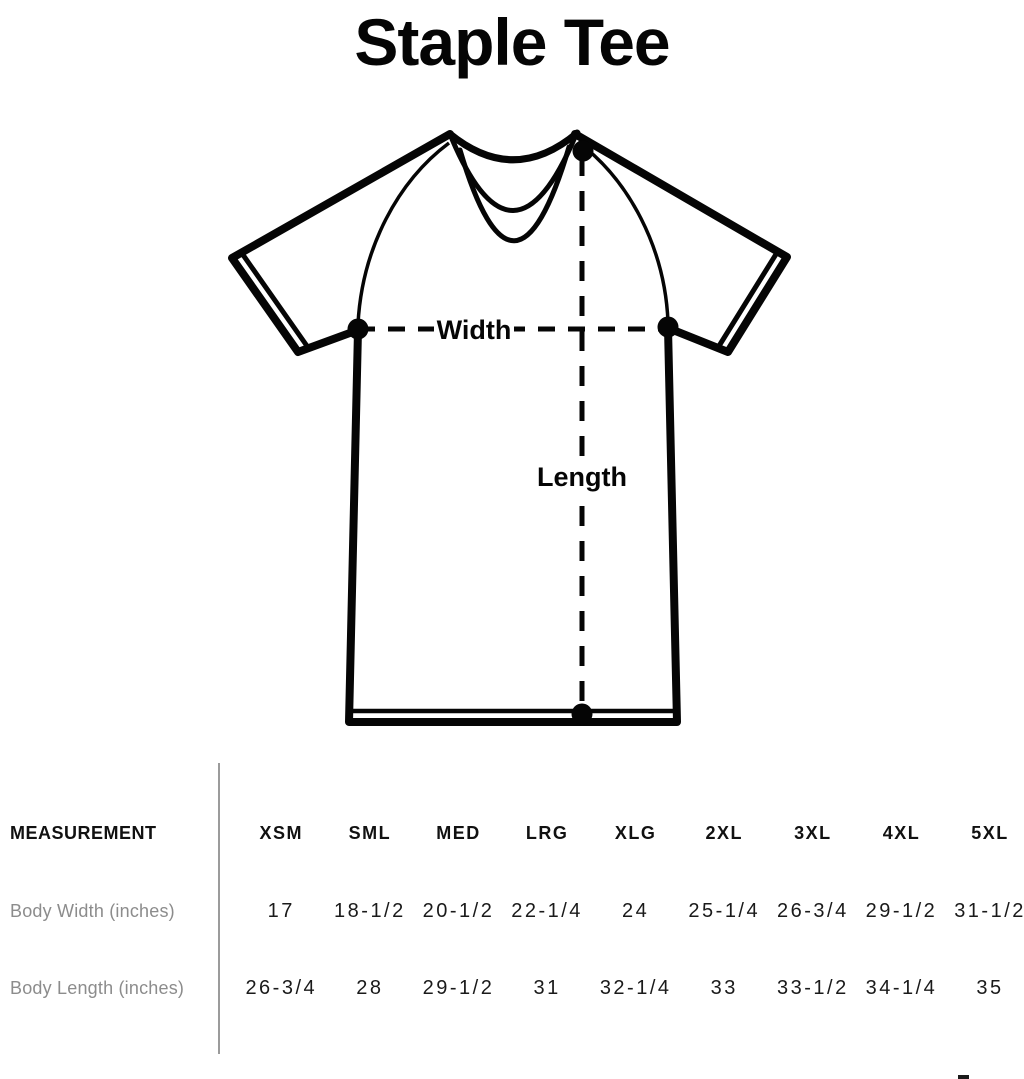  What do you see at coordinates (901, 833) in the screenshot?
I see `size-header-4xl: 4XL` at bounding box center [901, 833].